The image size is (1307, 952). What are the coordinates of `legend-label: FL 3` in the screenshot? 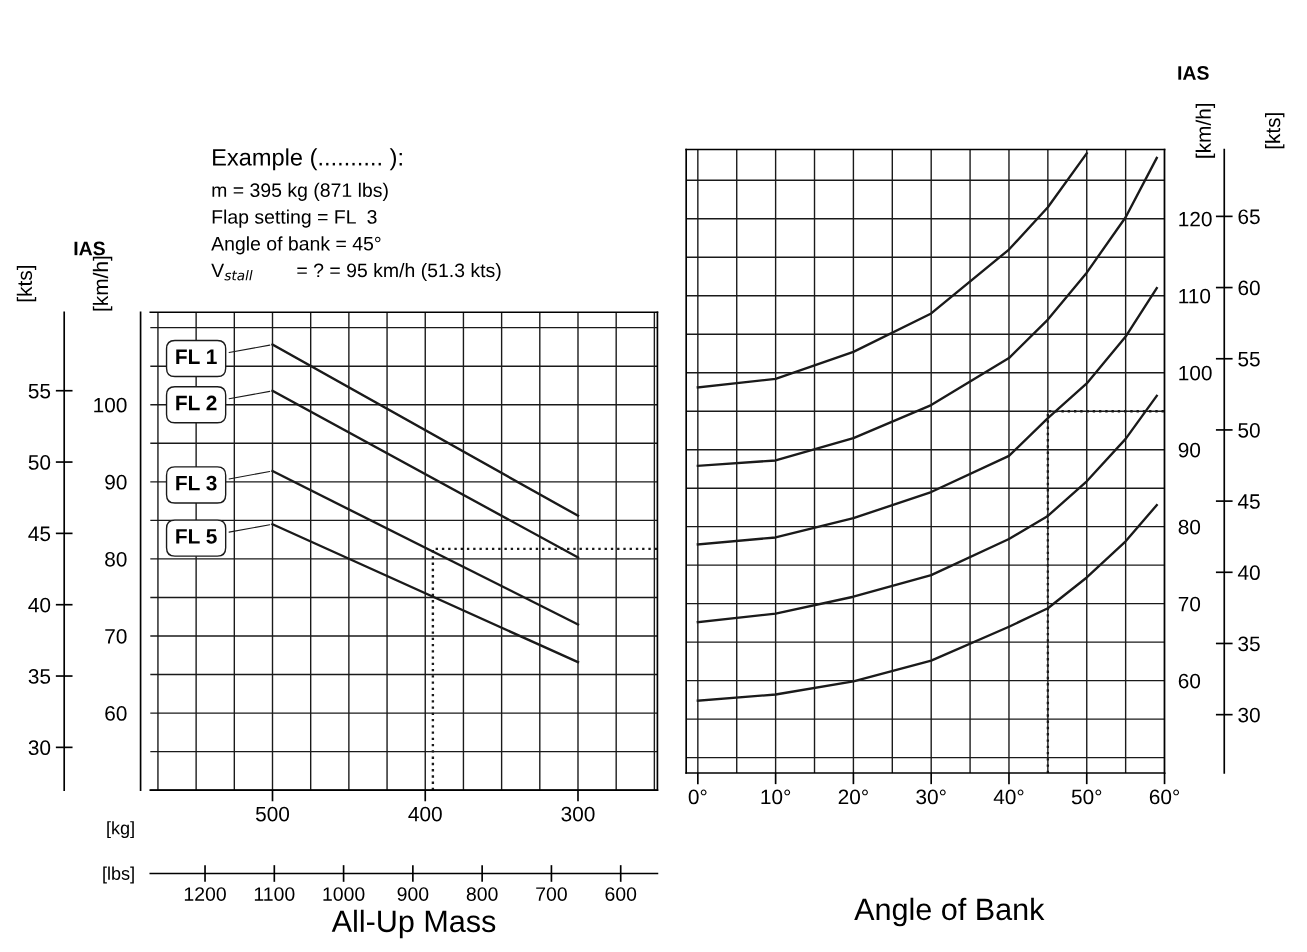 It's located at (196, 483).